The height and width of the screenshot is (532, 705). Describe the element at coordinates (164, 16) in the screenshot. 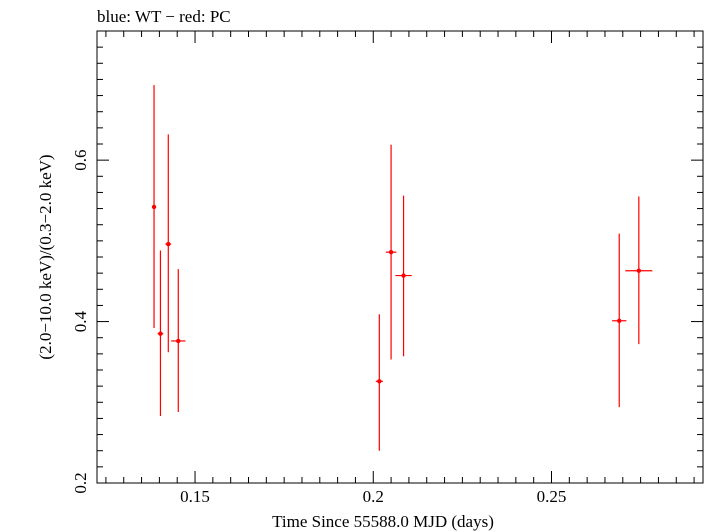

I see `chart-title: blue: WT − red: PC` at that location.